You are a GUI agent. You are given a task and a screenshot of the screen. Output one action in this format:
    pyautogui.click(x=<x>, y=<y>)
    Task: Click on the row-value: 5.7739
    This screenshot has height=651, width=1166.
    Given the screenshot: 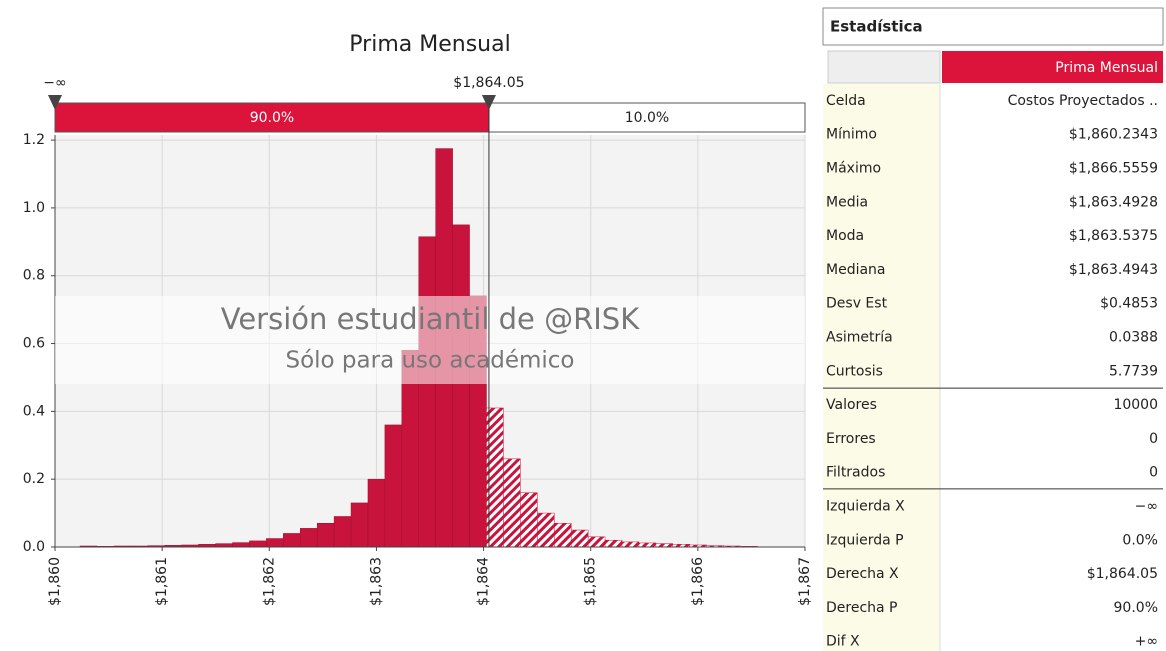 What is the action you would take?
    pyautogui.click(x=1133, y=371)
    